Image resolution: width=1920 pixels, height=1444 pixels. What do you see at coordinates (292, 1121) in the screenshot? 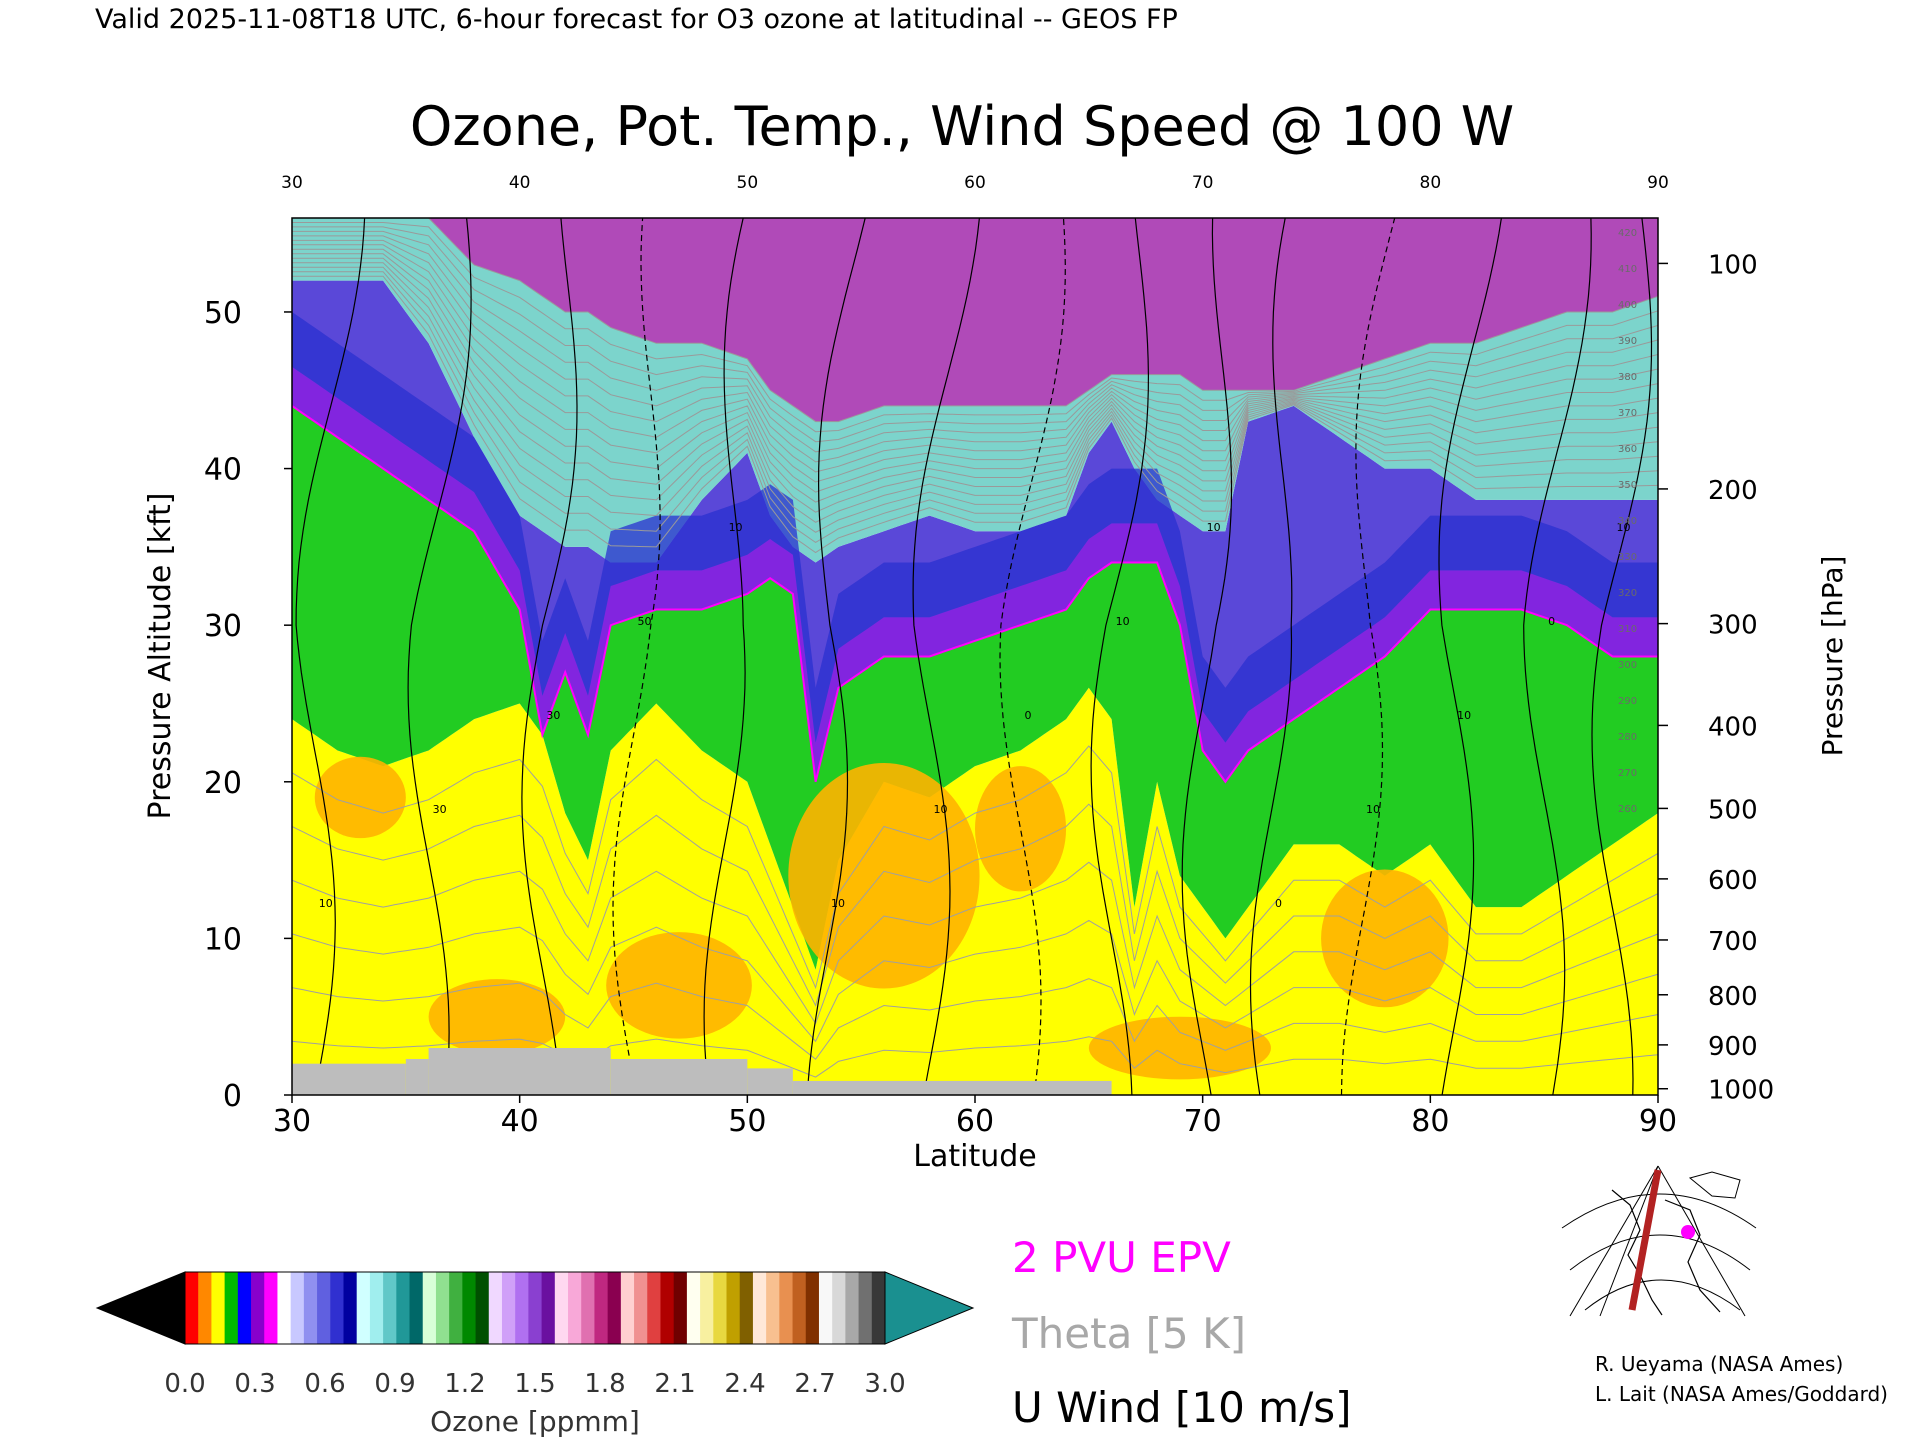
I see `x-tick-label: 30` at bounding box center [292, 1121].